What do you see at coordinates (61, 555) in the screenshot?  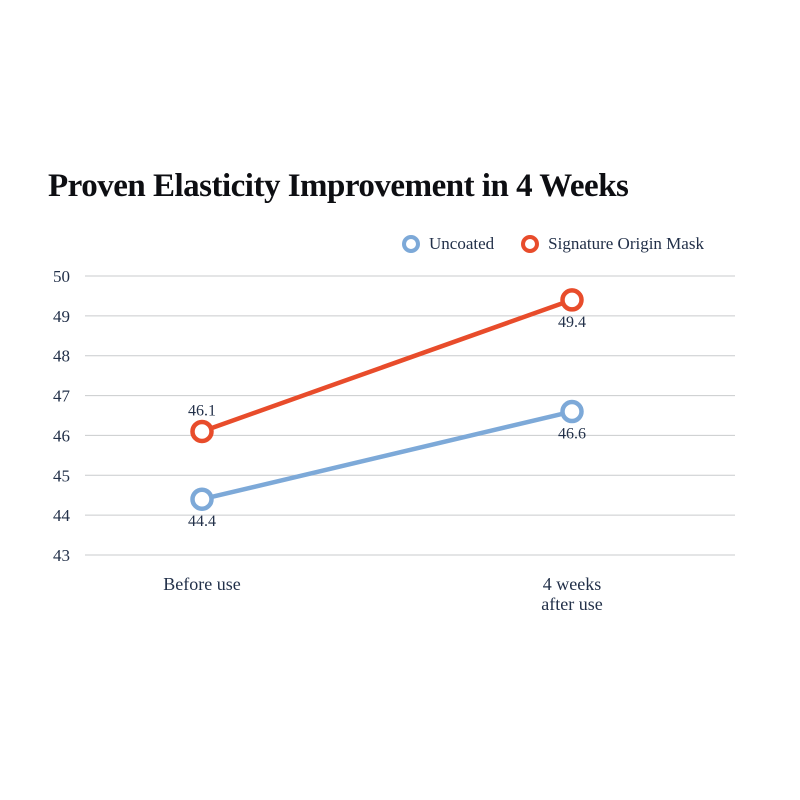 I see `y-tick-label-43: 43` at bounding box center [61, 555].